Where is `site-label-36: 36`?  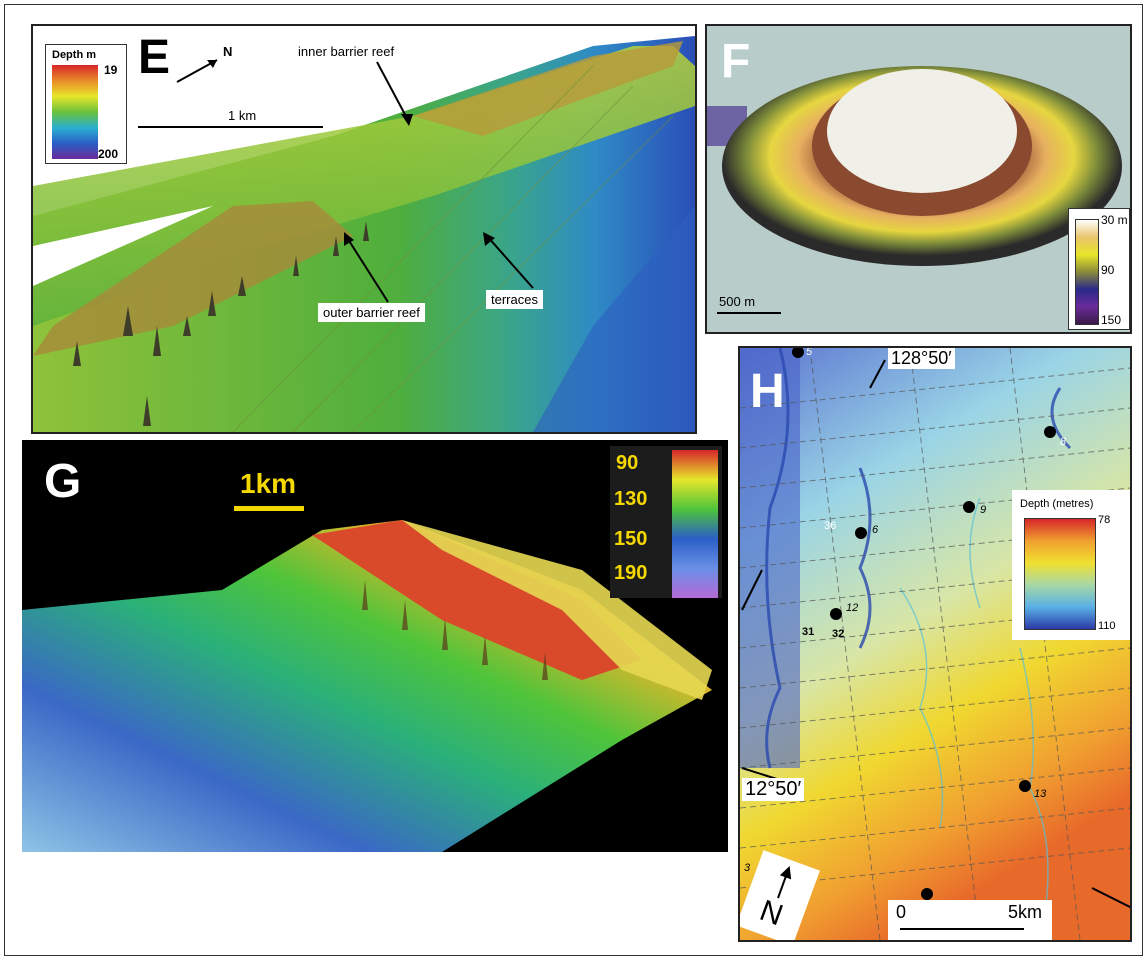
site-label-36: 36 is located at coordinates (830, 526).